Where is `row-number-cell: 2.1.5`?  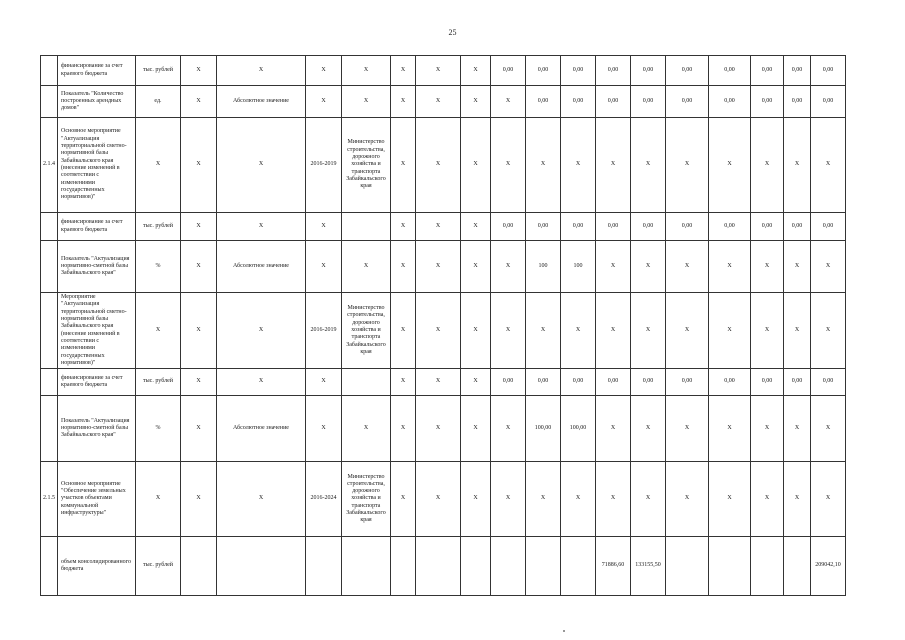 row-number-cell: 2.1.5 is located at coordinates (49, 499).